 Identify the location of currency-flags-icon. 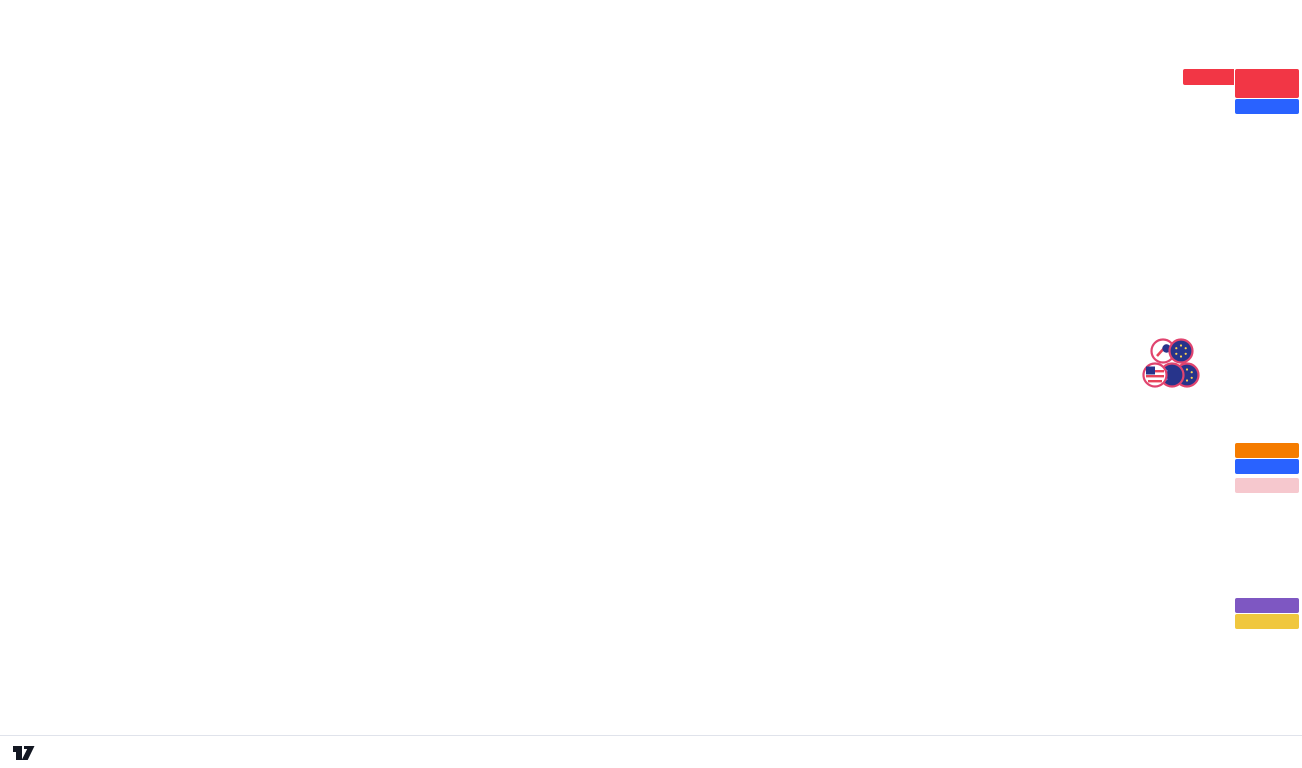
(1173, 365).